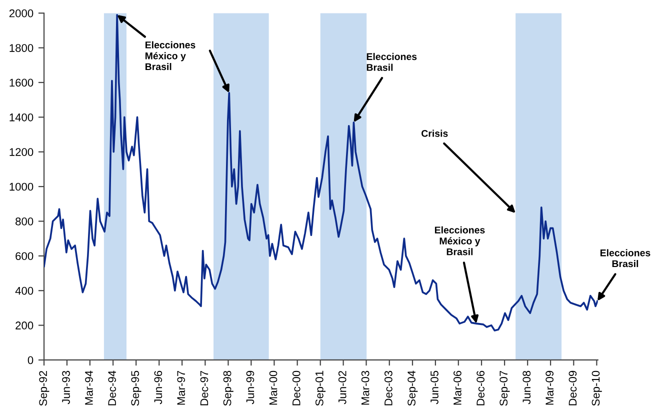  I want to click on y-tick-label: 1800, so click(22, 48).